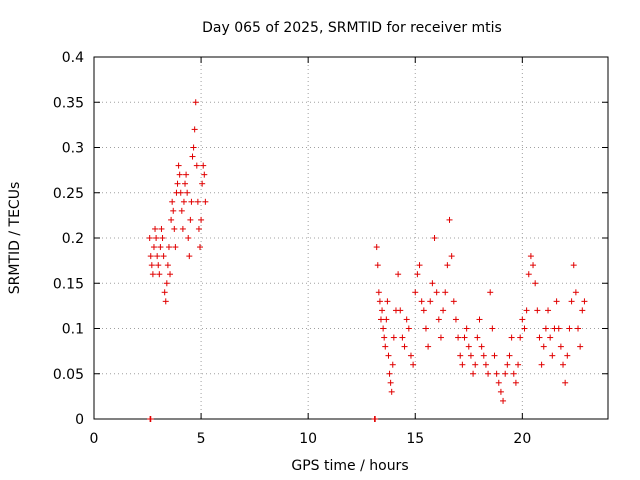  Describe the element at coordinates (94, 439) in the screenshot. I see `x-tick-label: 0` at that location.